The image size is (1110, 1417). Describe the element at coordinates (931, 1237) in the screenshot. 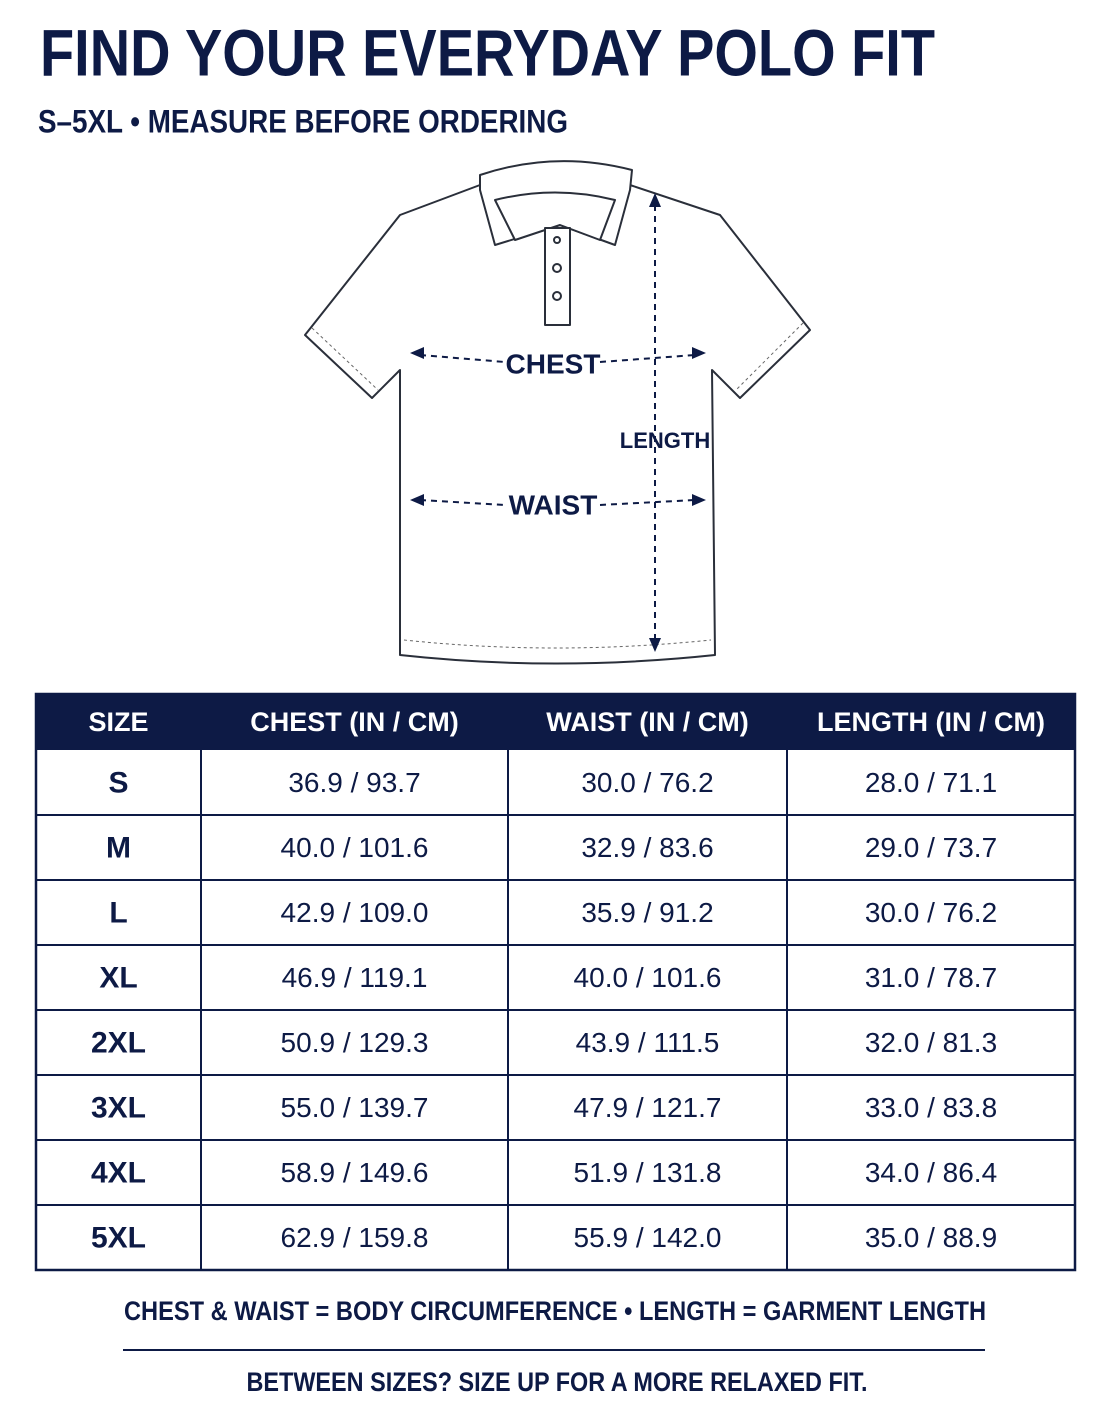

I see `cell: 35.0 / 88.9` at that location.